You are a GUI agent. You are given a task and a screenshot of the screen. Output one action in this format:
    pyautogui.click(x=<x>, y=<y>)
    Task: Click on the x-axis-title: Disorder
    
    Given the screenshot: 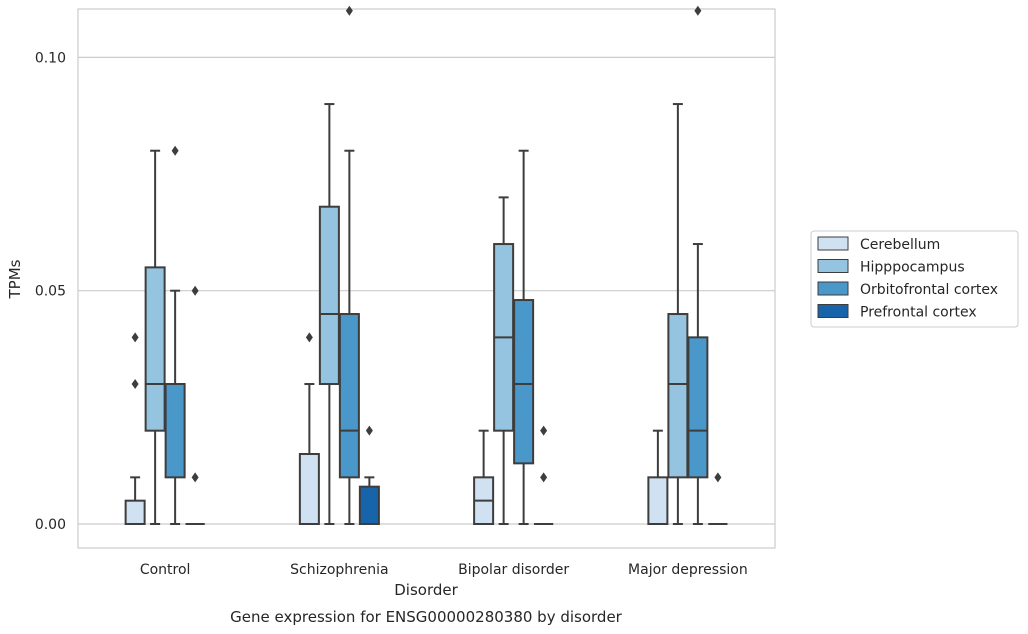 What is the action you would take?
    pyautogui.click(x=426, y=590)
    